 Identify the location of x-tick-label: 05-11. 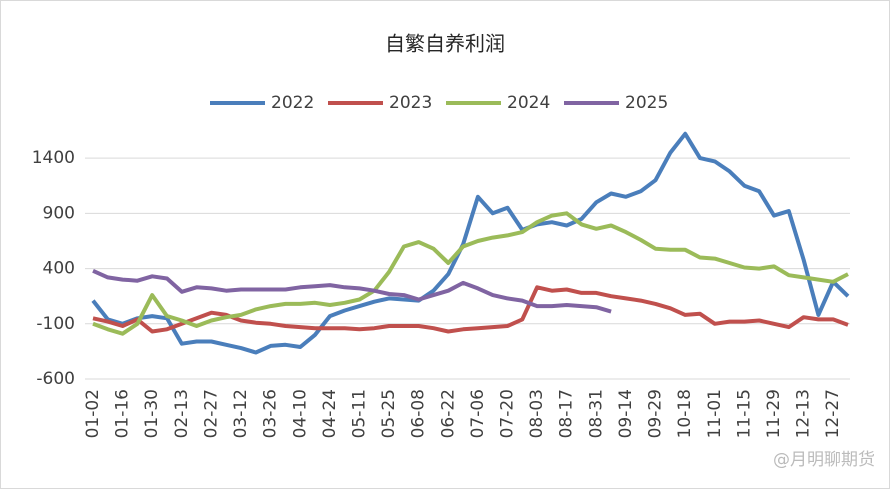
(359, 413).